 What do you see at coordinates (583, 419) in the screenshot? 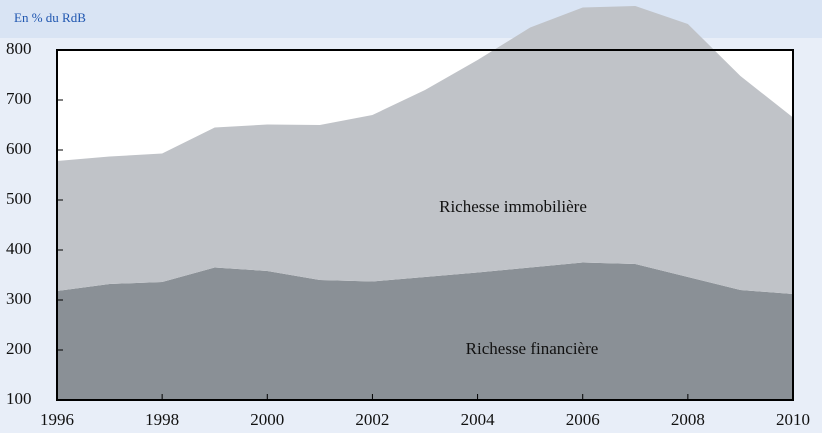
I see `x-tick-label: 2006` at bounding box center [583, 419].